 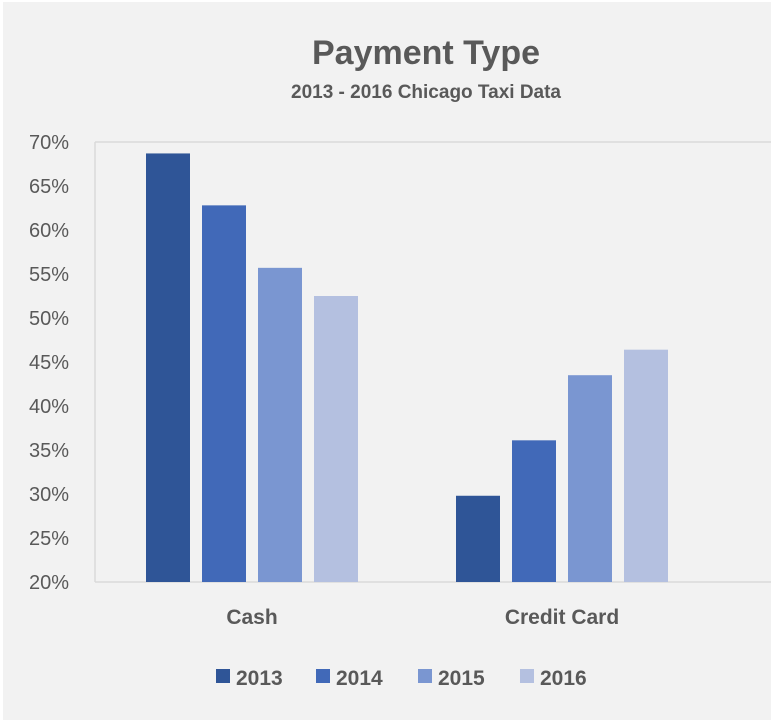 I want to click on category-label: Cash, so click(x=251, y=617).